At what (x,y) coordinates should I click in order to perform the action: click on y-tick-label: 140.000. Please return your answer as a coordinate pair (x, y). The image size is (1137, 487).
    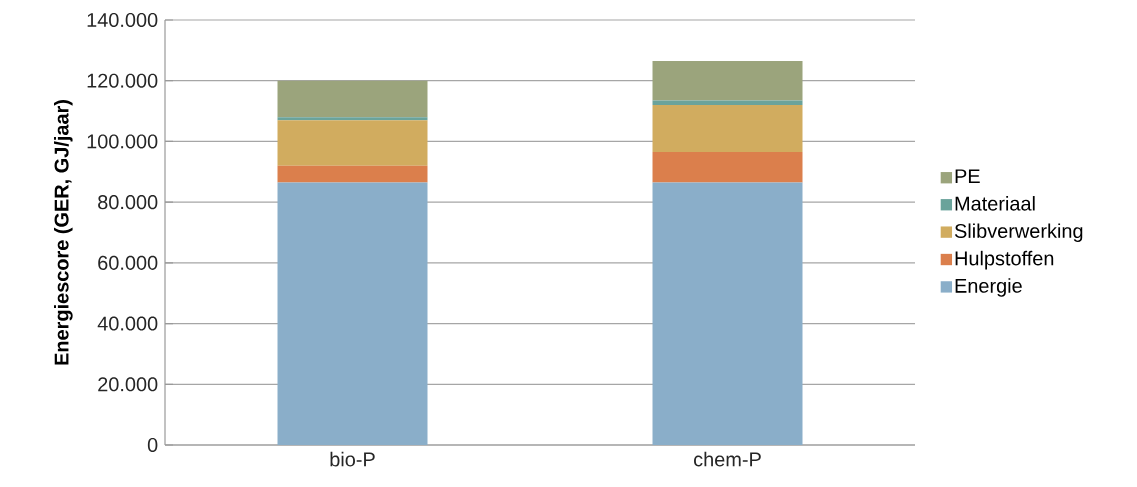
    Looking at the image, I should click on (122, 20).